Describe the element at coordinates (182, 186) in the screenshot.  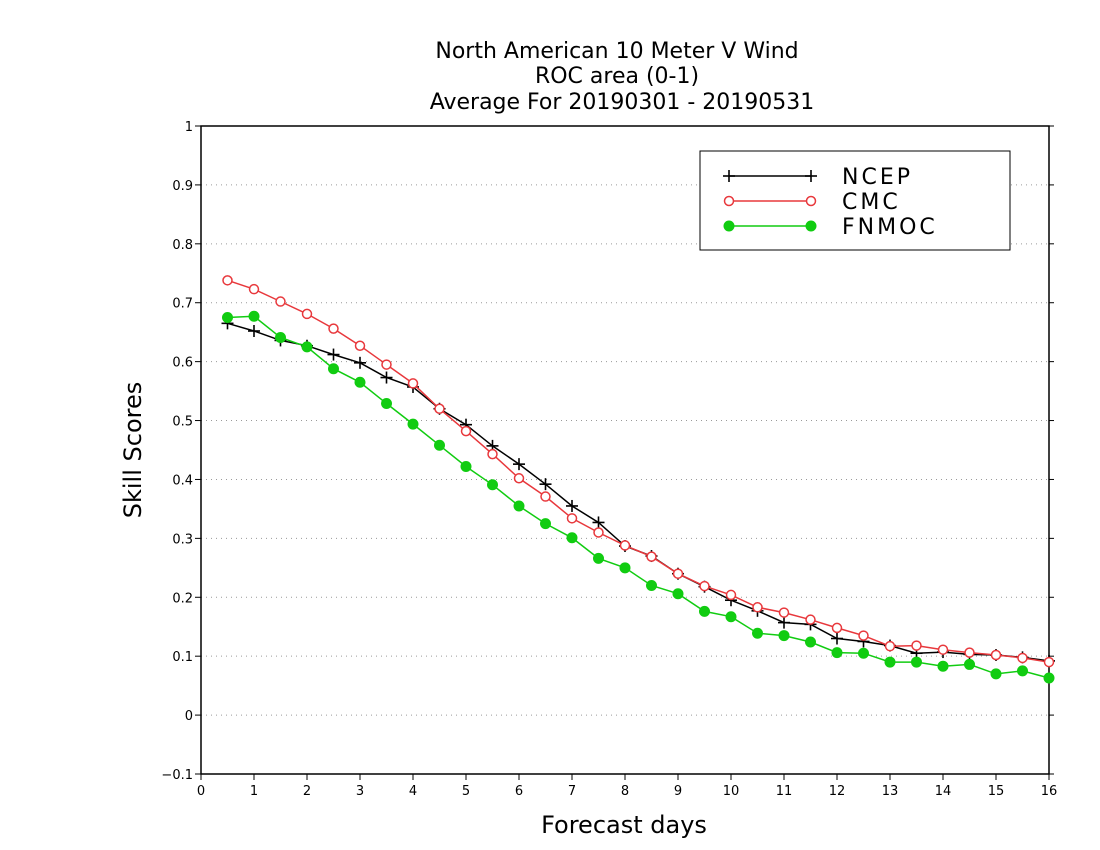
I see `y-tick-label: 0.9` at that location.